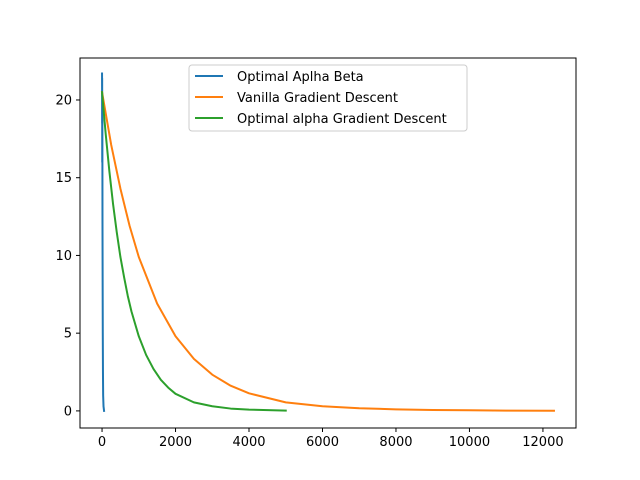 This screenshot has height=480, width=640. What do you see at coordinates (63, 100) in the screenshot?
I see `y-tick-label: 20` at bounding box center [63, 100].